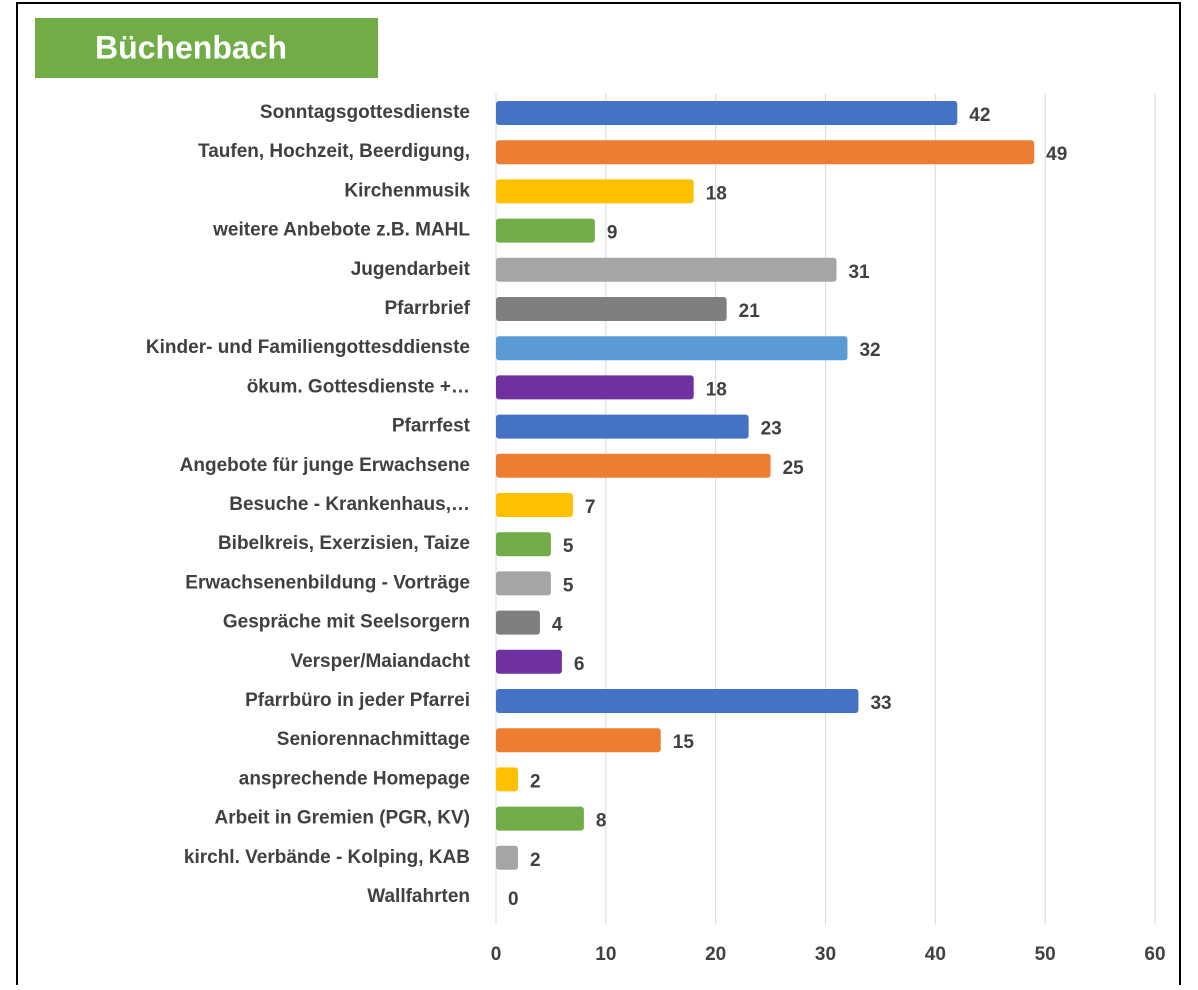 The width and height of the screenshot is (1198, 990). What do you see at coordinates (357, 700) in the screenshot?
I see `y-tick-label: Pfarrbüro in jeder Pfarrei` at bounding box center [357, 700].